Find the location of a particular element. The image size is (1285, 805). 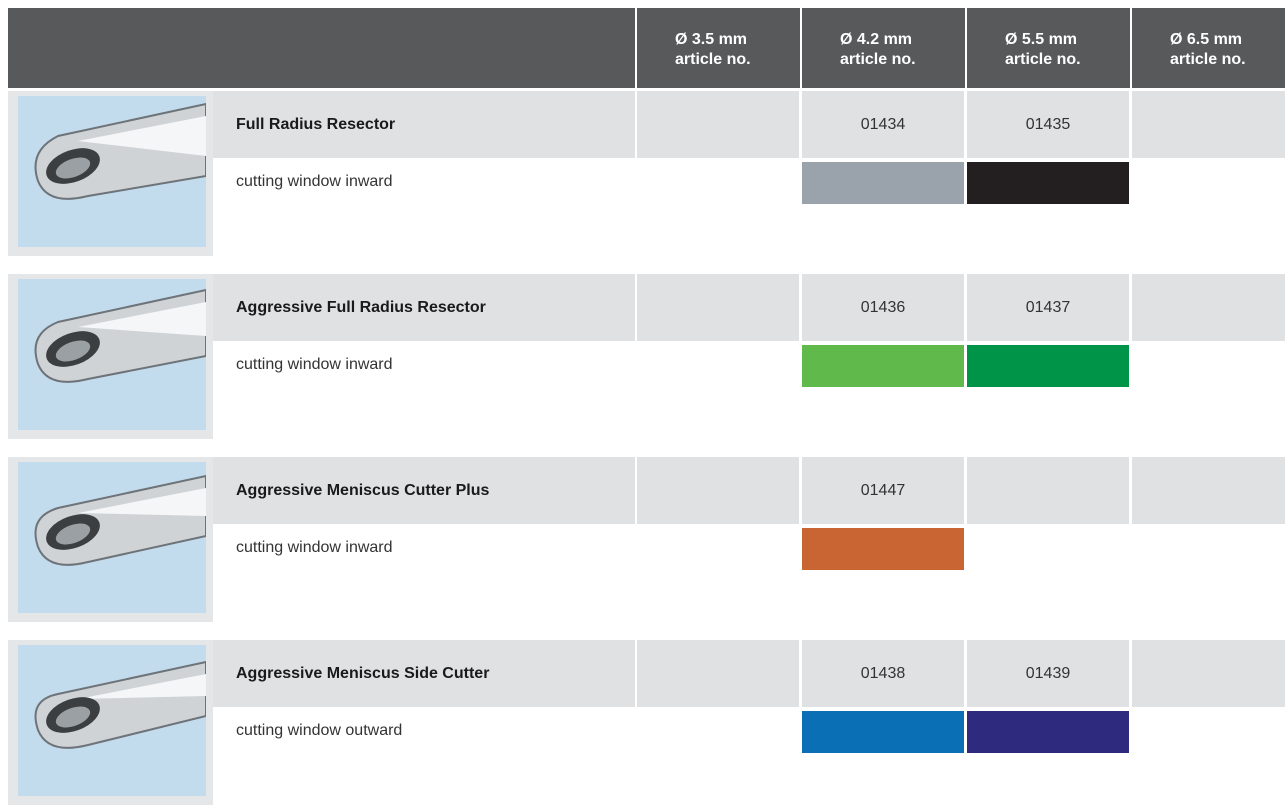

product-name: Aggressive Meniscus Cutter Plus is located at coordinates (363, 490).